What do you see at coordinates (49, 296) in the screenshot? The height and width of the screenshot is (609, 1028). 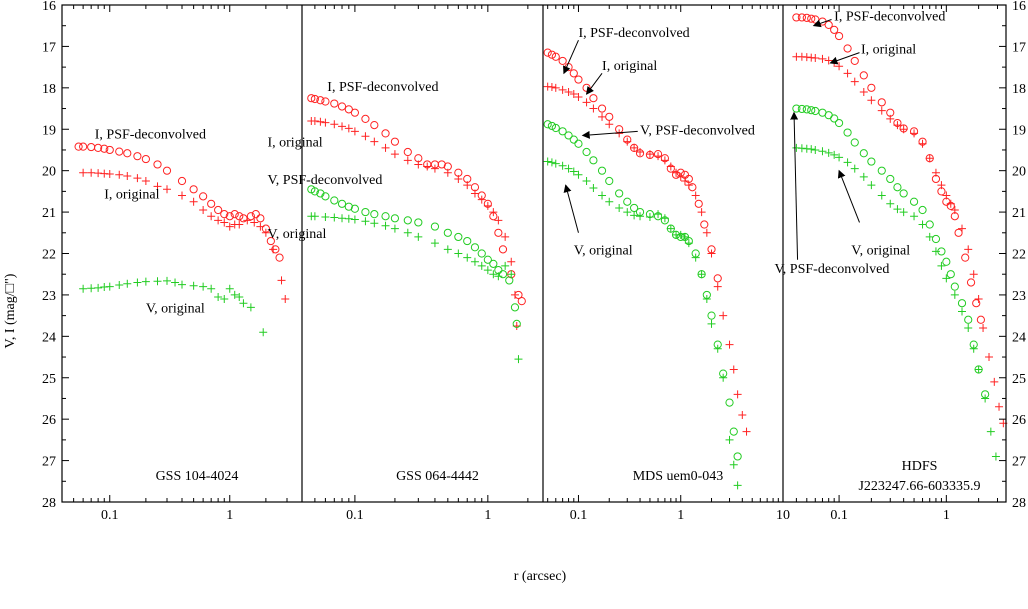 I see `y-tick-label-left: 23` at bounding box center [49, 296].